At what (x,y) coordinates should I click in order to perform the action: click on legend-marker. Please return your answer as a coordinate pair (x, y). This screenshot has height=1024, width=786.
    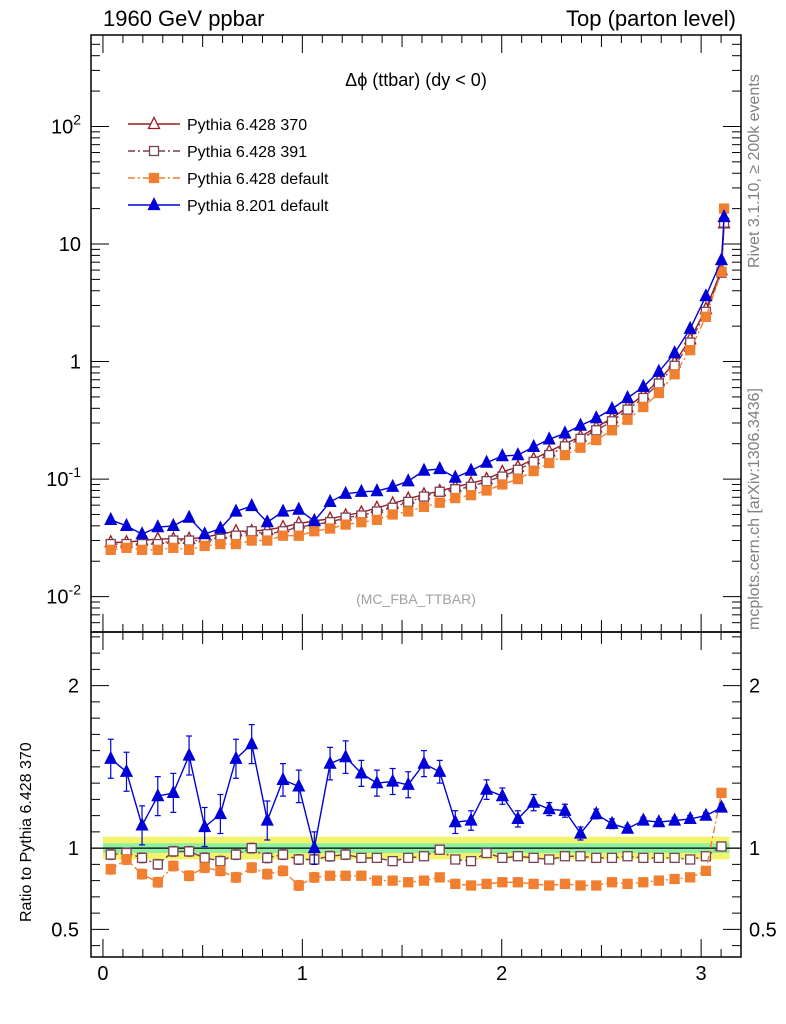
    Looking at the image, I should click on (154, 123).